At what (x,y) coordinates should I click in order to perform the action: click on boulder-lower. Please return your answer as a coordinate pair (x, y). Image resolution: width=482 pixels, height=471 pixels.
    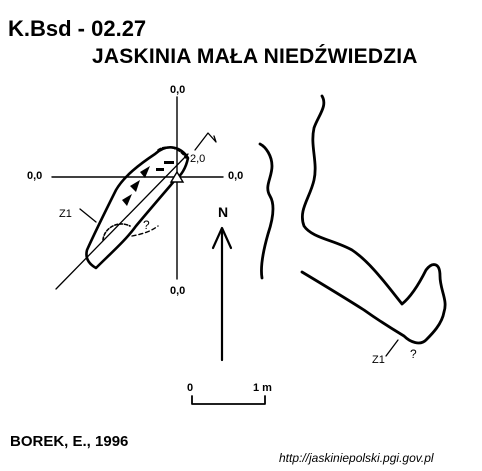
    Looking at the image, I should click on (116, 232).